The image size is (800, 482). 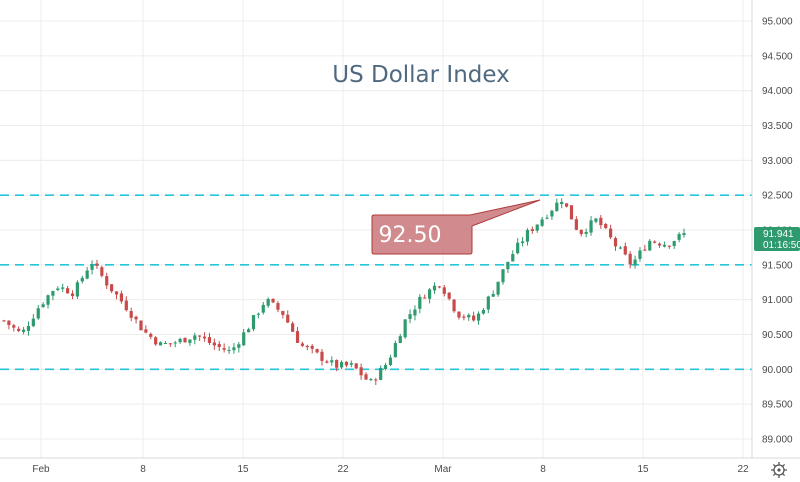 What do you see at coordinates (400, 466) in the screenshot?
I see `time-axis: Feb 8 15 22 Mar 8 15 22` at bounding box center [400, 466].